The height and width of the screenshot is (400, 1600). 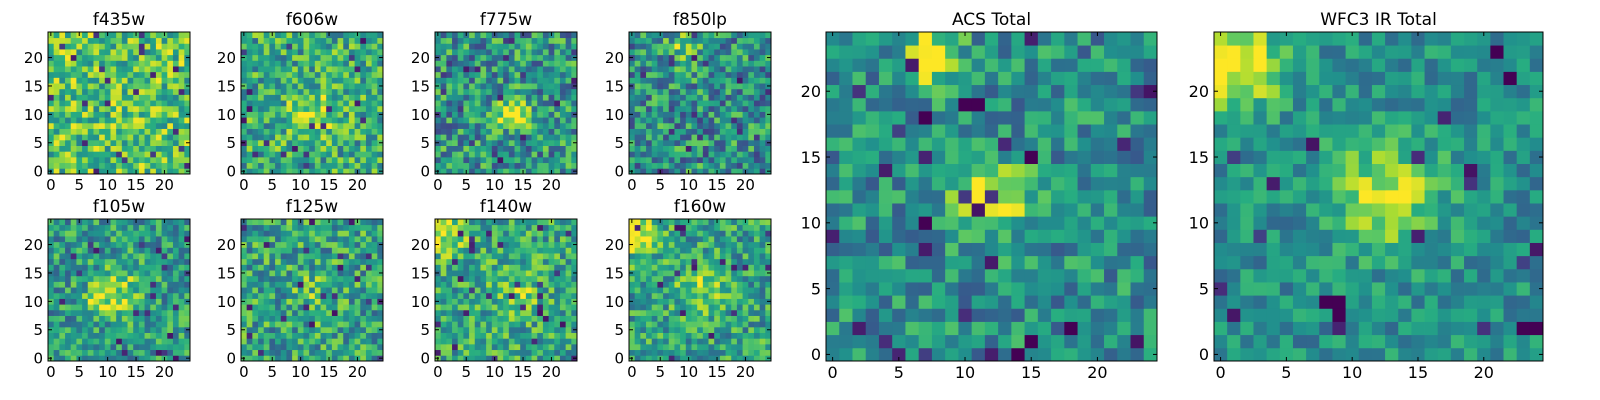 What do you see at coordinates (272, 372) in the screenshot?
I see `x-tick-label: 5` at bounding box center [272, 372].